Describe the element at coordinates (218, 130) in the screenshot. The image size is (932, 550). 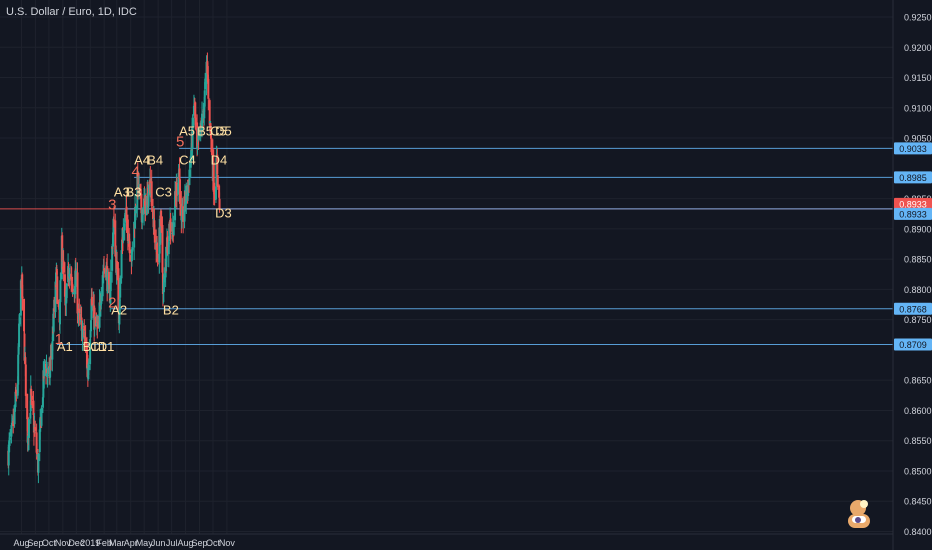
I see `pivot-label: C5` at that location.